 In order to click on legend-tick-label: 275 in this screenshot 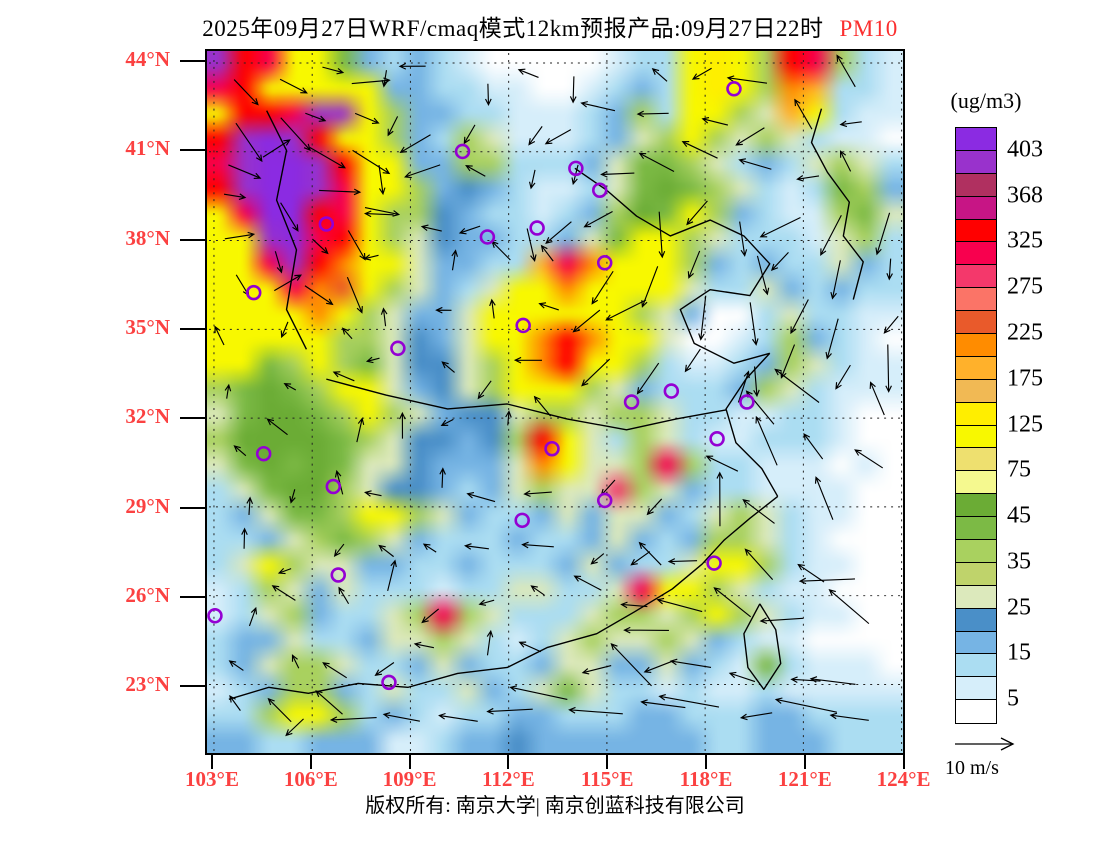, I will do `click(1025, 286)`.